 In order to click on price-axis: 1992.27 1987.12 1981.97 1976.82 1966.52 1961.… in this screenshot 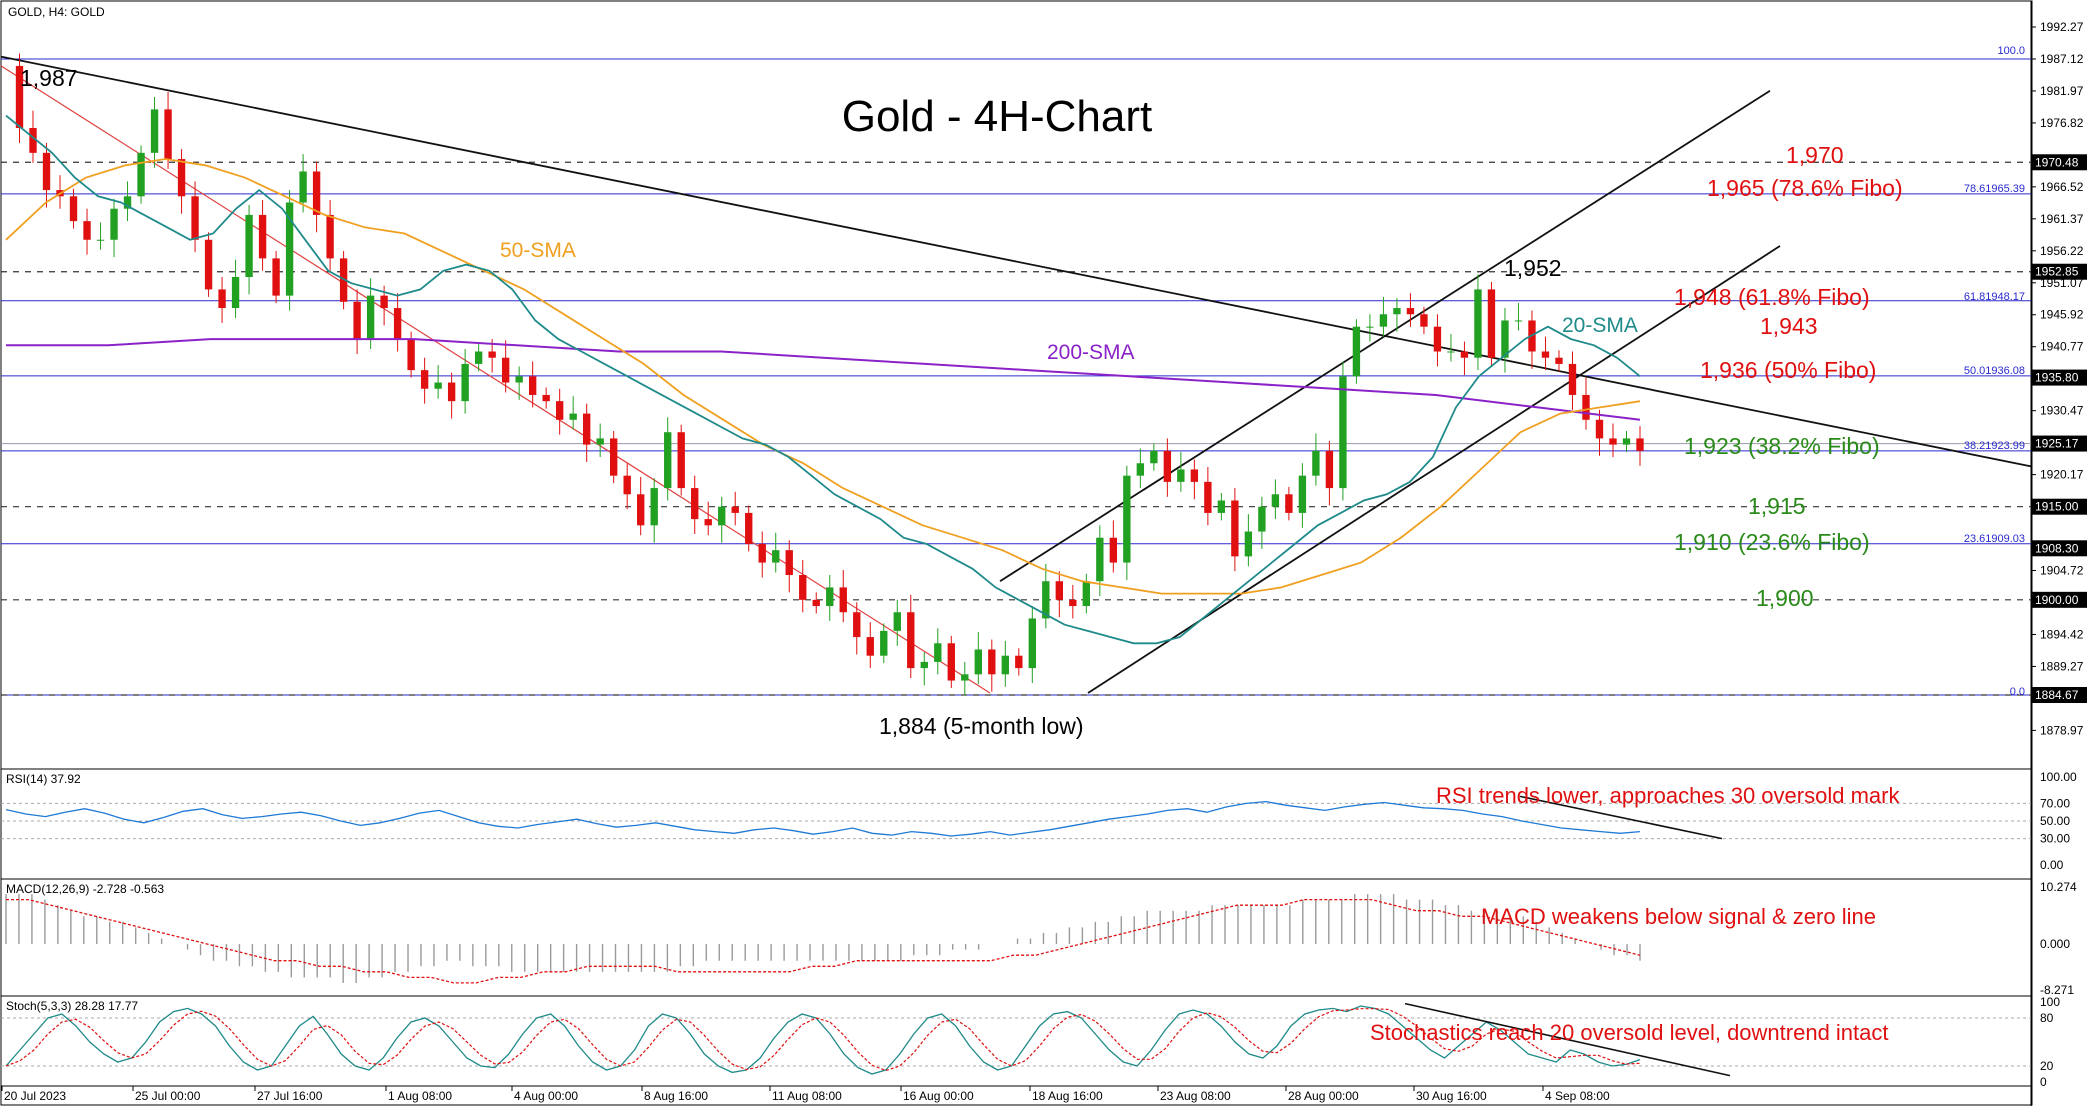, I will do `click(2059, 378)`.